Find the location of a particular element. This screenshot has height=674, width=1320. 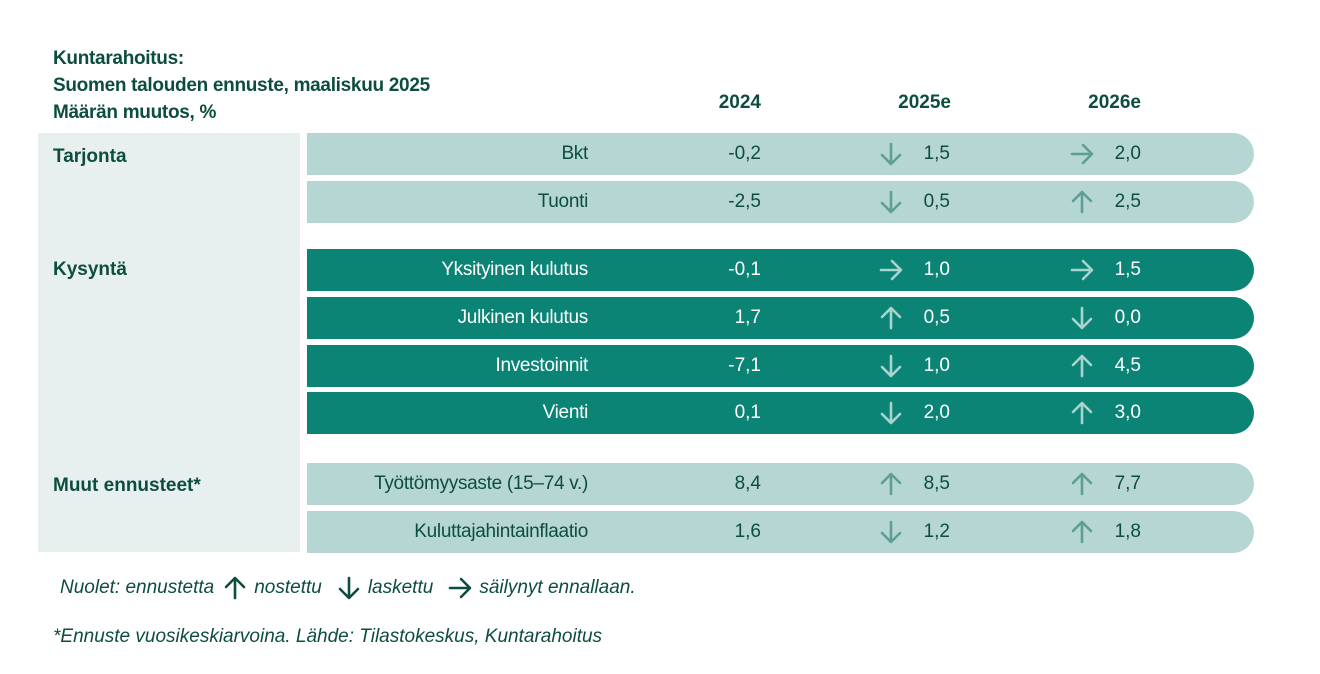

table-row: Kuluttajahintainflaatio 1,6 1,2 1,8 is located at coordinates (780, 532).